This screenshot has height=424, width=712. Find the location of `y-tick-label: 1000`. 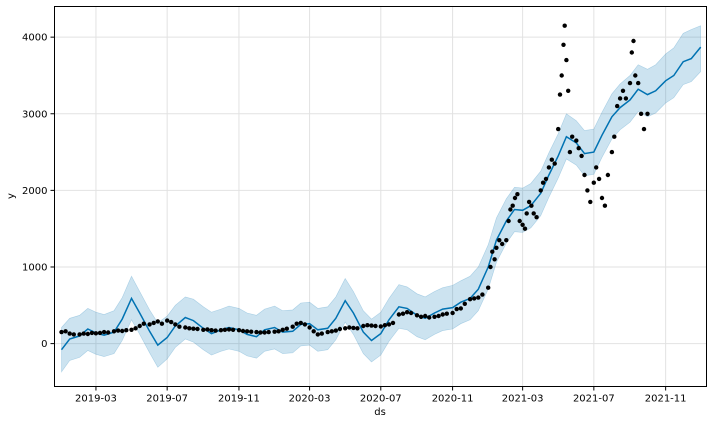

y-tick-label: 1000 is located at coordinates (34, 267).